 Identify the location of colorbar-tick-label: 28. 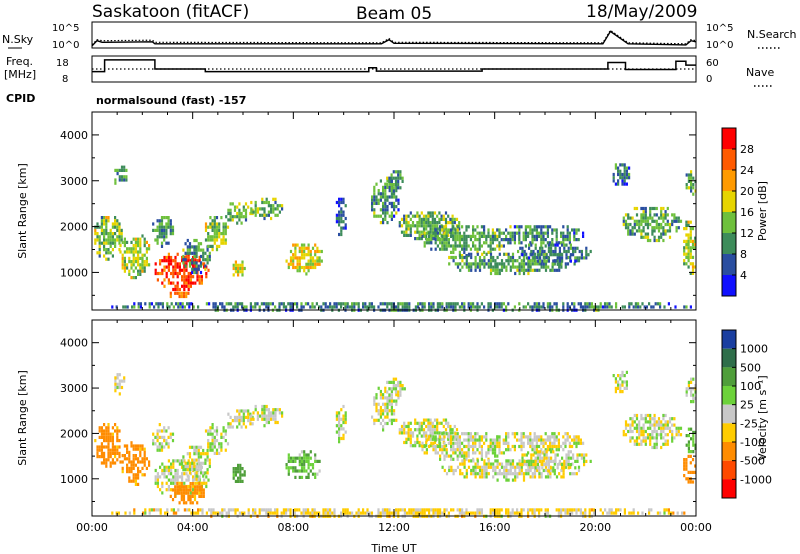
(747, 149).